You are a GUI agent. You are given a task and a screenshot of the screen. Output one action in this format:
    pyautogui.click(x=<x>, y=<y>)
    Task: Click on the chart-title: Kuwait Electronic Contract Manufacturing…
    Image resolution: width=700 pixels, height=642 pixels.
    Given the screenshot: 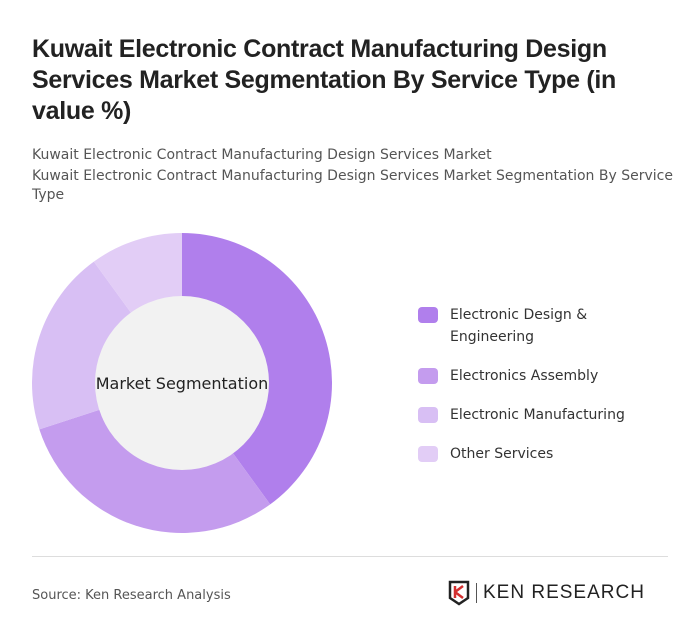 What is the action you would take?
    pyautogui.click(x=324, y=80)
    